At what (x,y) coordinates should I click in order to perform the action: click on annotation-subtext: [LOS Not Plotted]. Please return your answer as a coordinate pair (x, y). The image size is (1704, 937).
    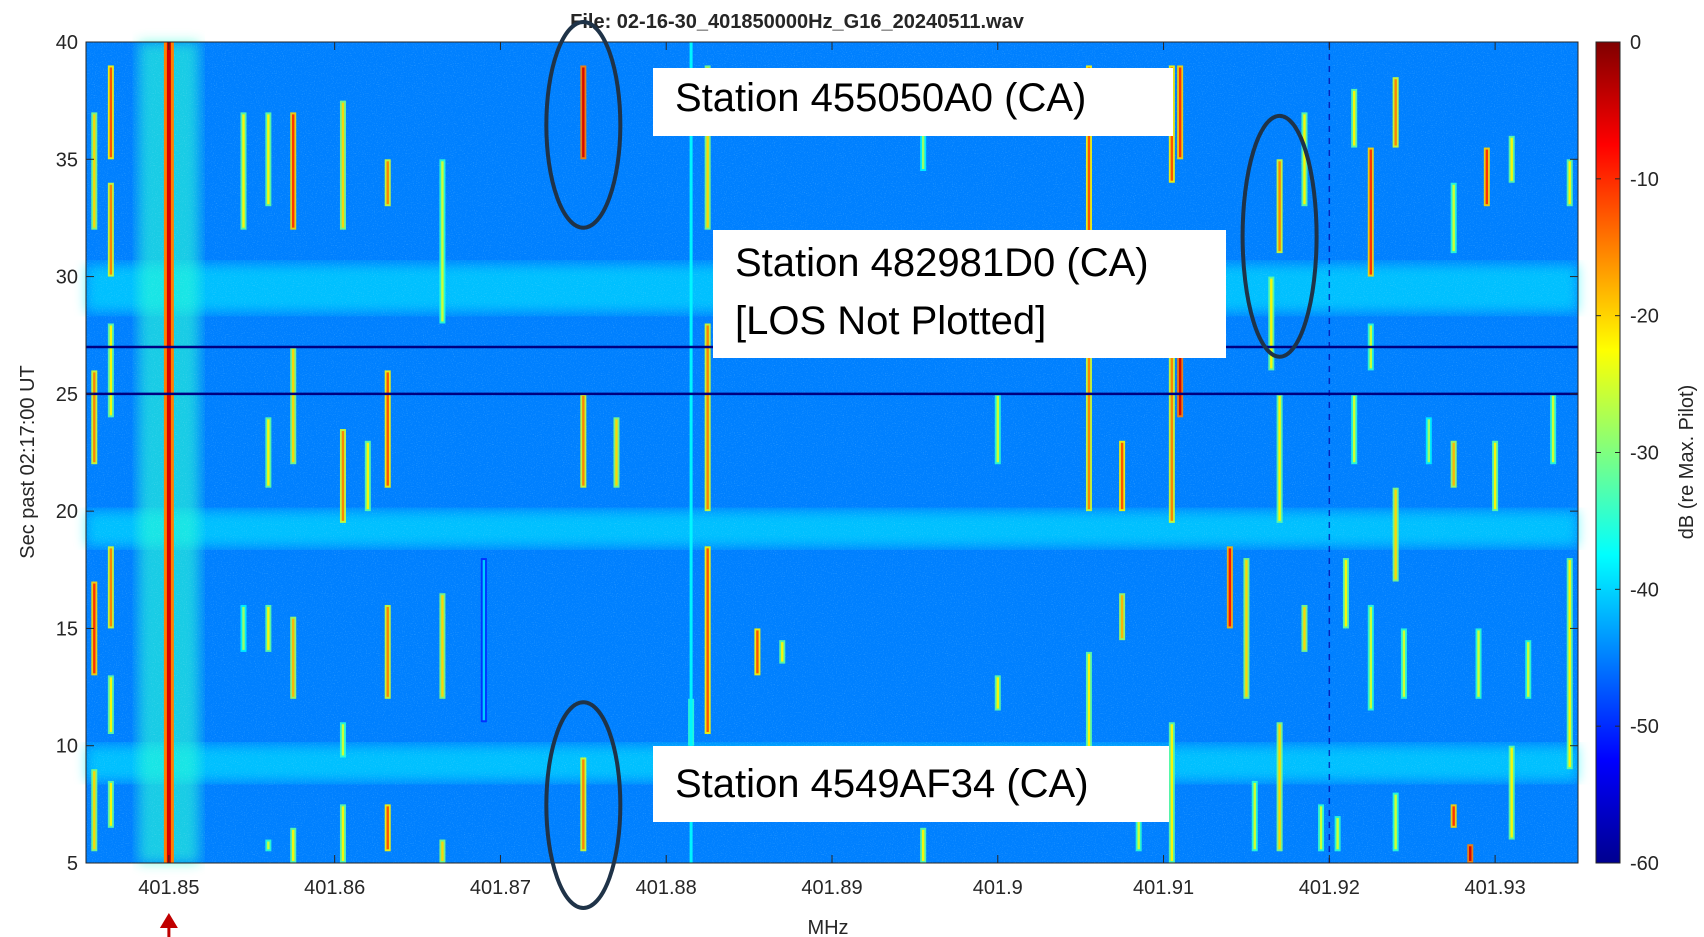
    Looking at the image, I should click on (891, 321).